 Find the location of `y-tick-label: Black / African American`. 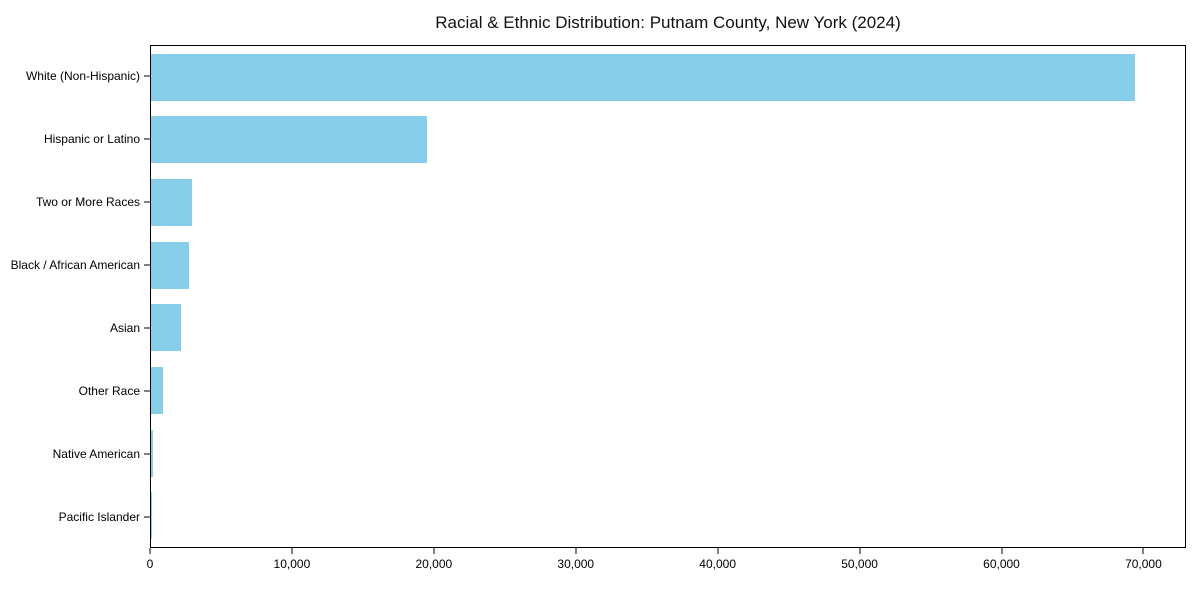

y-tick-label: Black / African American is located at coordinates (75, 265).